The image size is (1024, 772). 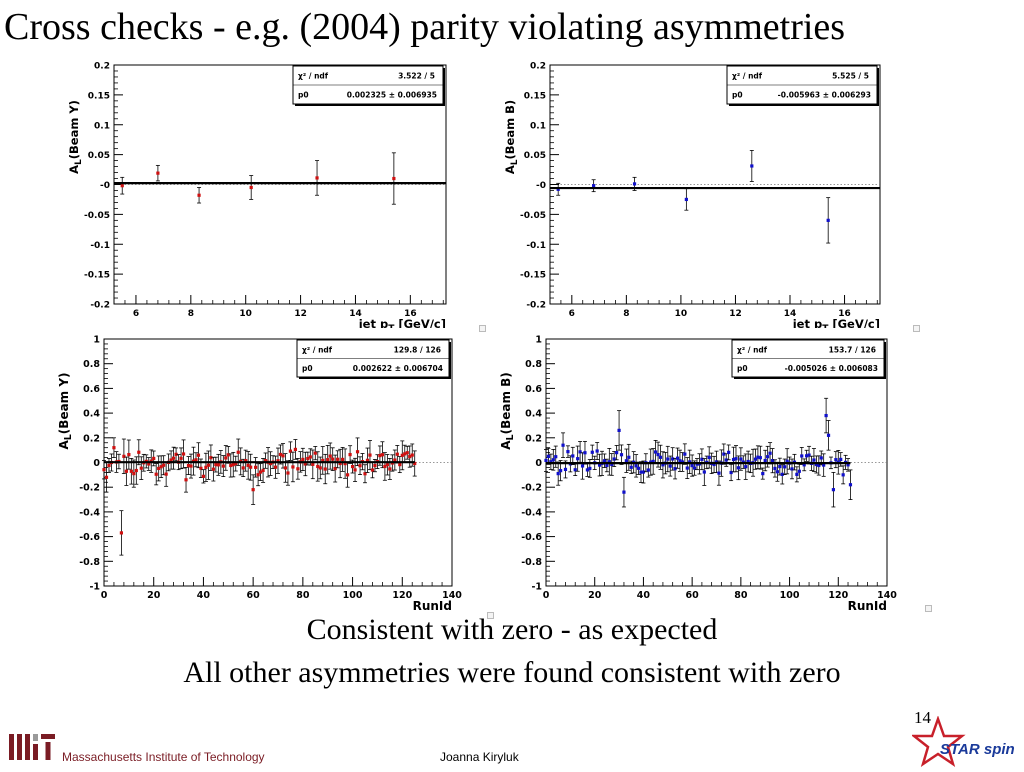 What do you see at coordinates (831, 368) in the screenshot?
I see `p0-value: -0.005026 ± 0.006083` at bounding box center [831, 368].